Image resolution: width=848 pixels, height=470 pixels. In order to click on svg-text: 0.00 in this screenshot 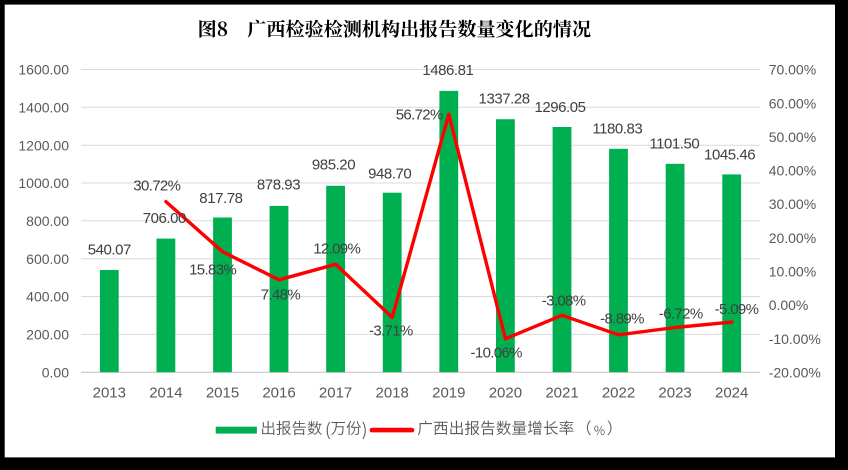, I will do `click(55, 372)`.